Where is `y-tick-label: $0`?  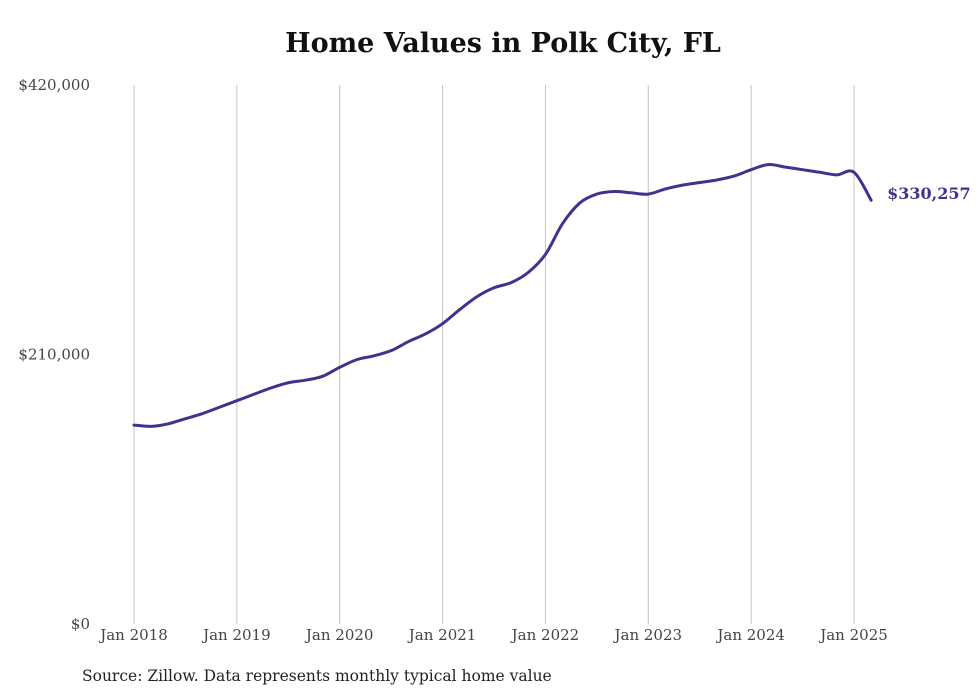
y-tick-label: $0 is located at coordinates (80, 624).